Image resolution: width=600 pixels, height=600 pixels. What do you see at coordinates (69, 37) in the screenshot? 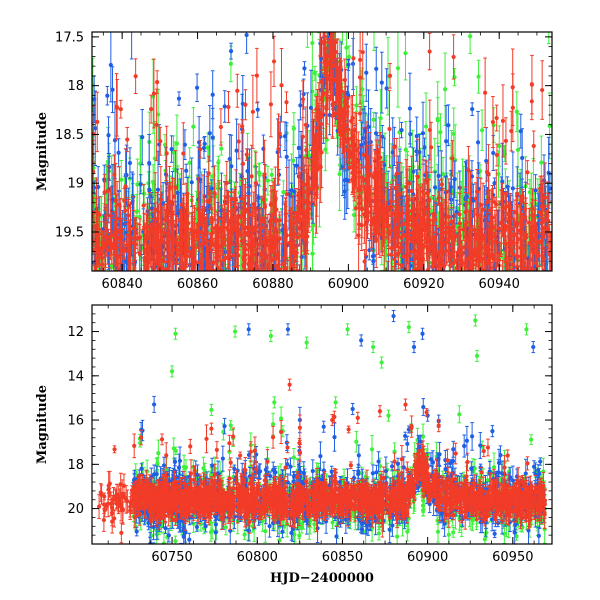
I see `y-tick-label: 17.5` at bounding box center [69, 37].